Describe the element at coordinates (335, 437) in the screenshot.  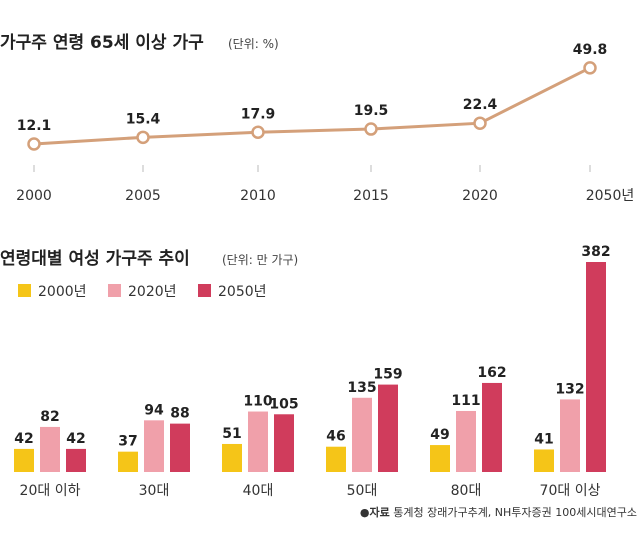
I see `bar-value-label: 46` at that location.